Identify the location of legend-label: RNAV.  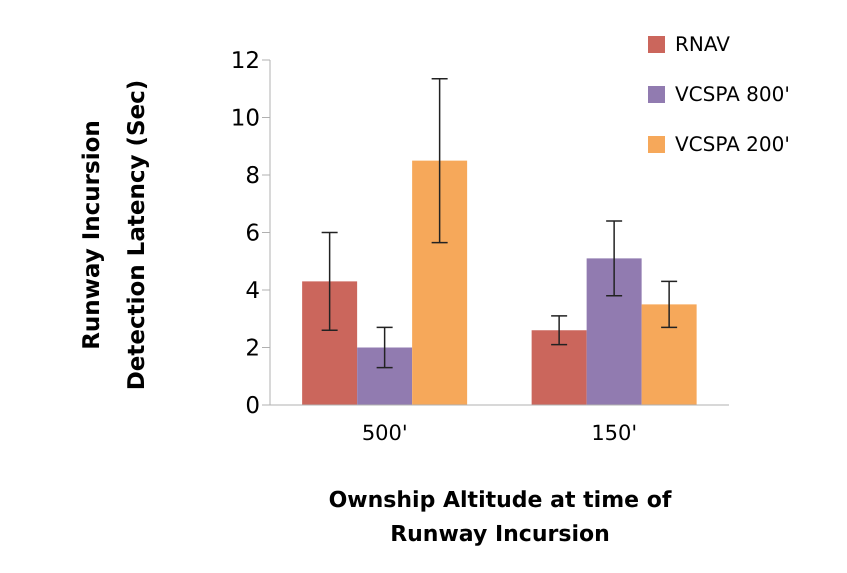
(702, 44).